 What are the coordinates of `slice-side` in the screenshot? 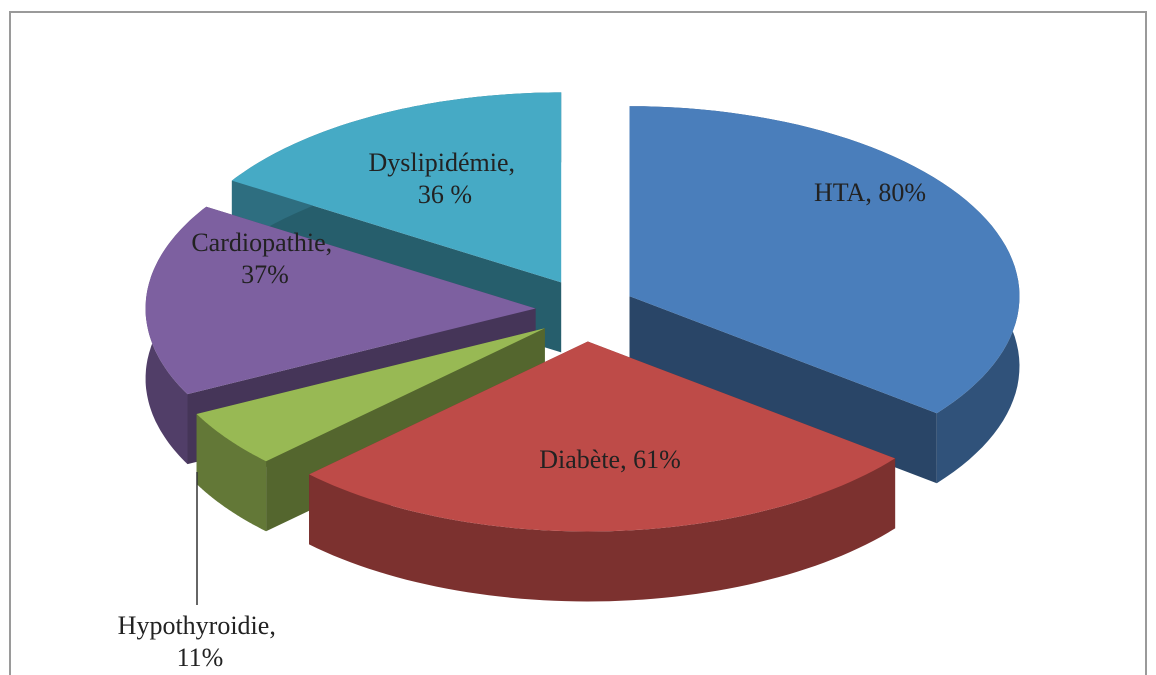 It's located at (783, 390).